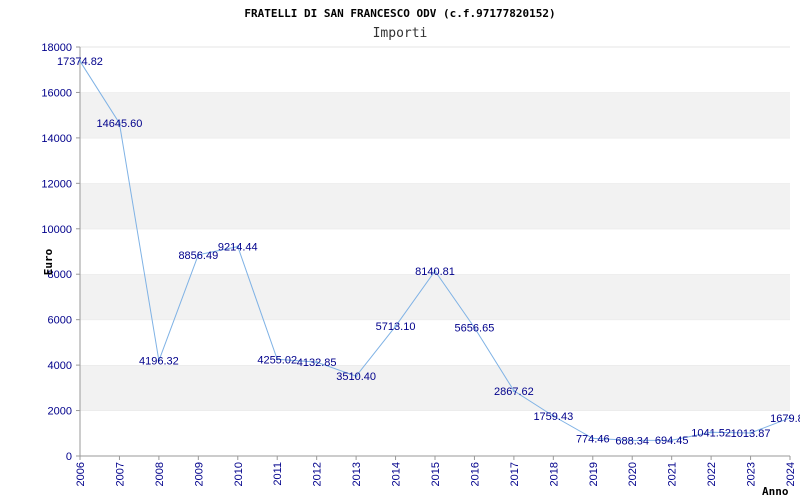  I want to click on data-label: 4255.02, so click(277, 360).